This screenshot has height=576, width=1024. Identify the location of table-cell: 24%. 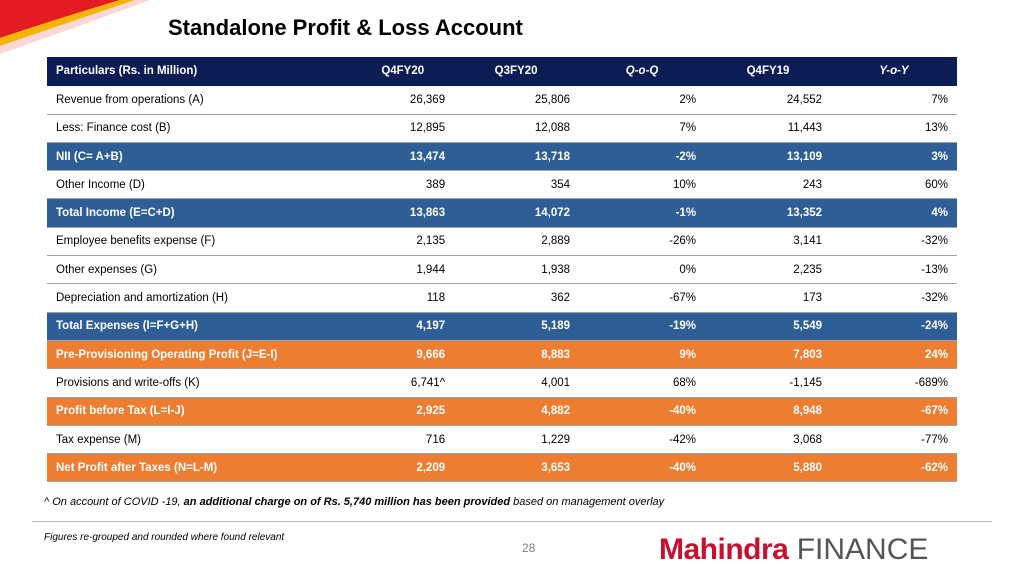
(894, 355).